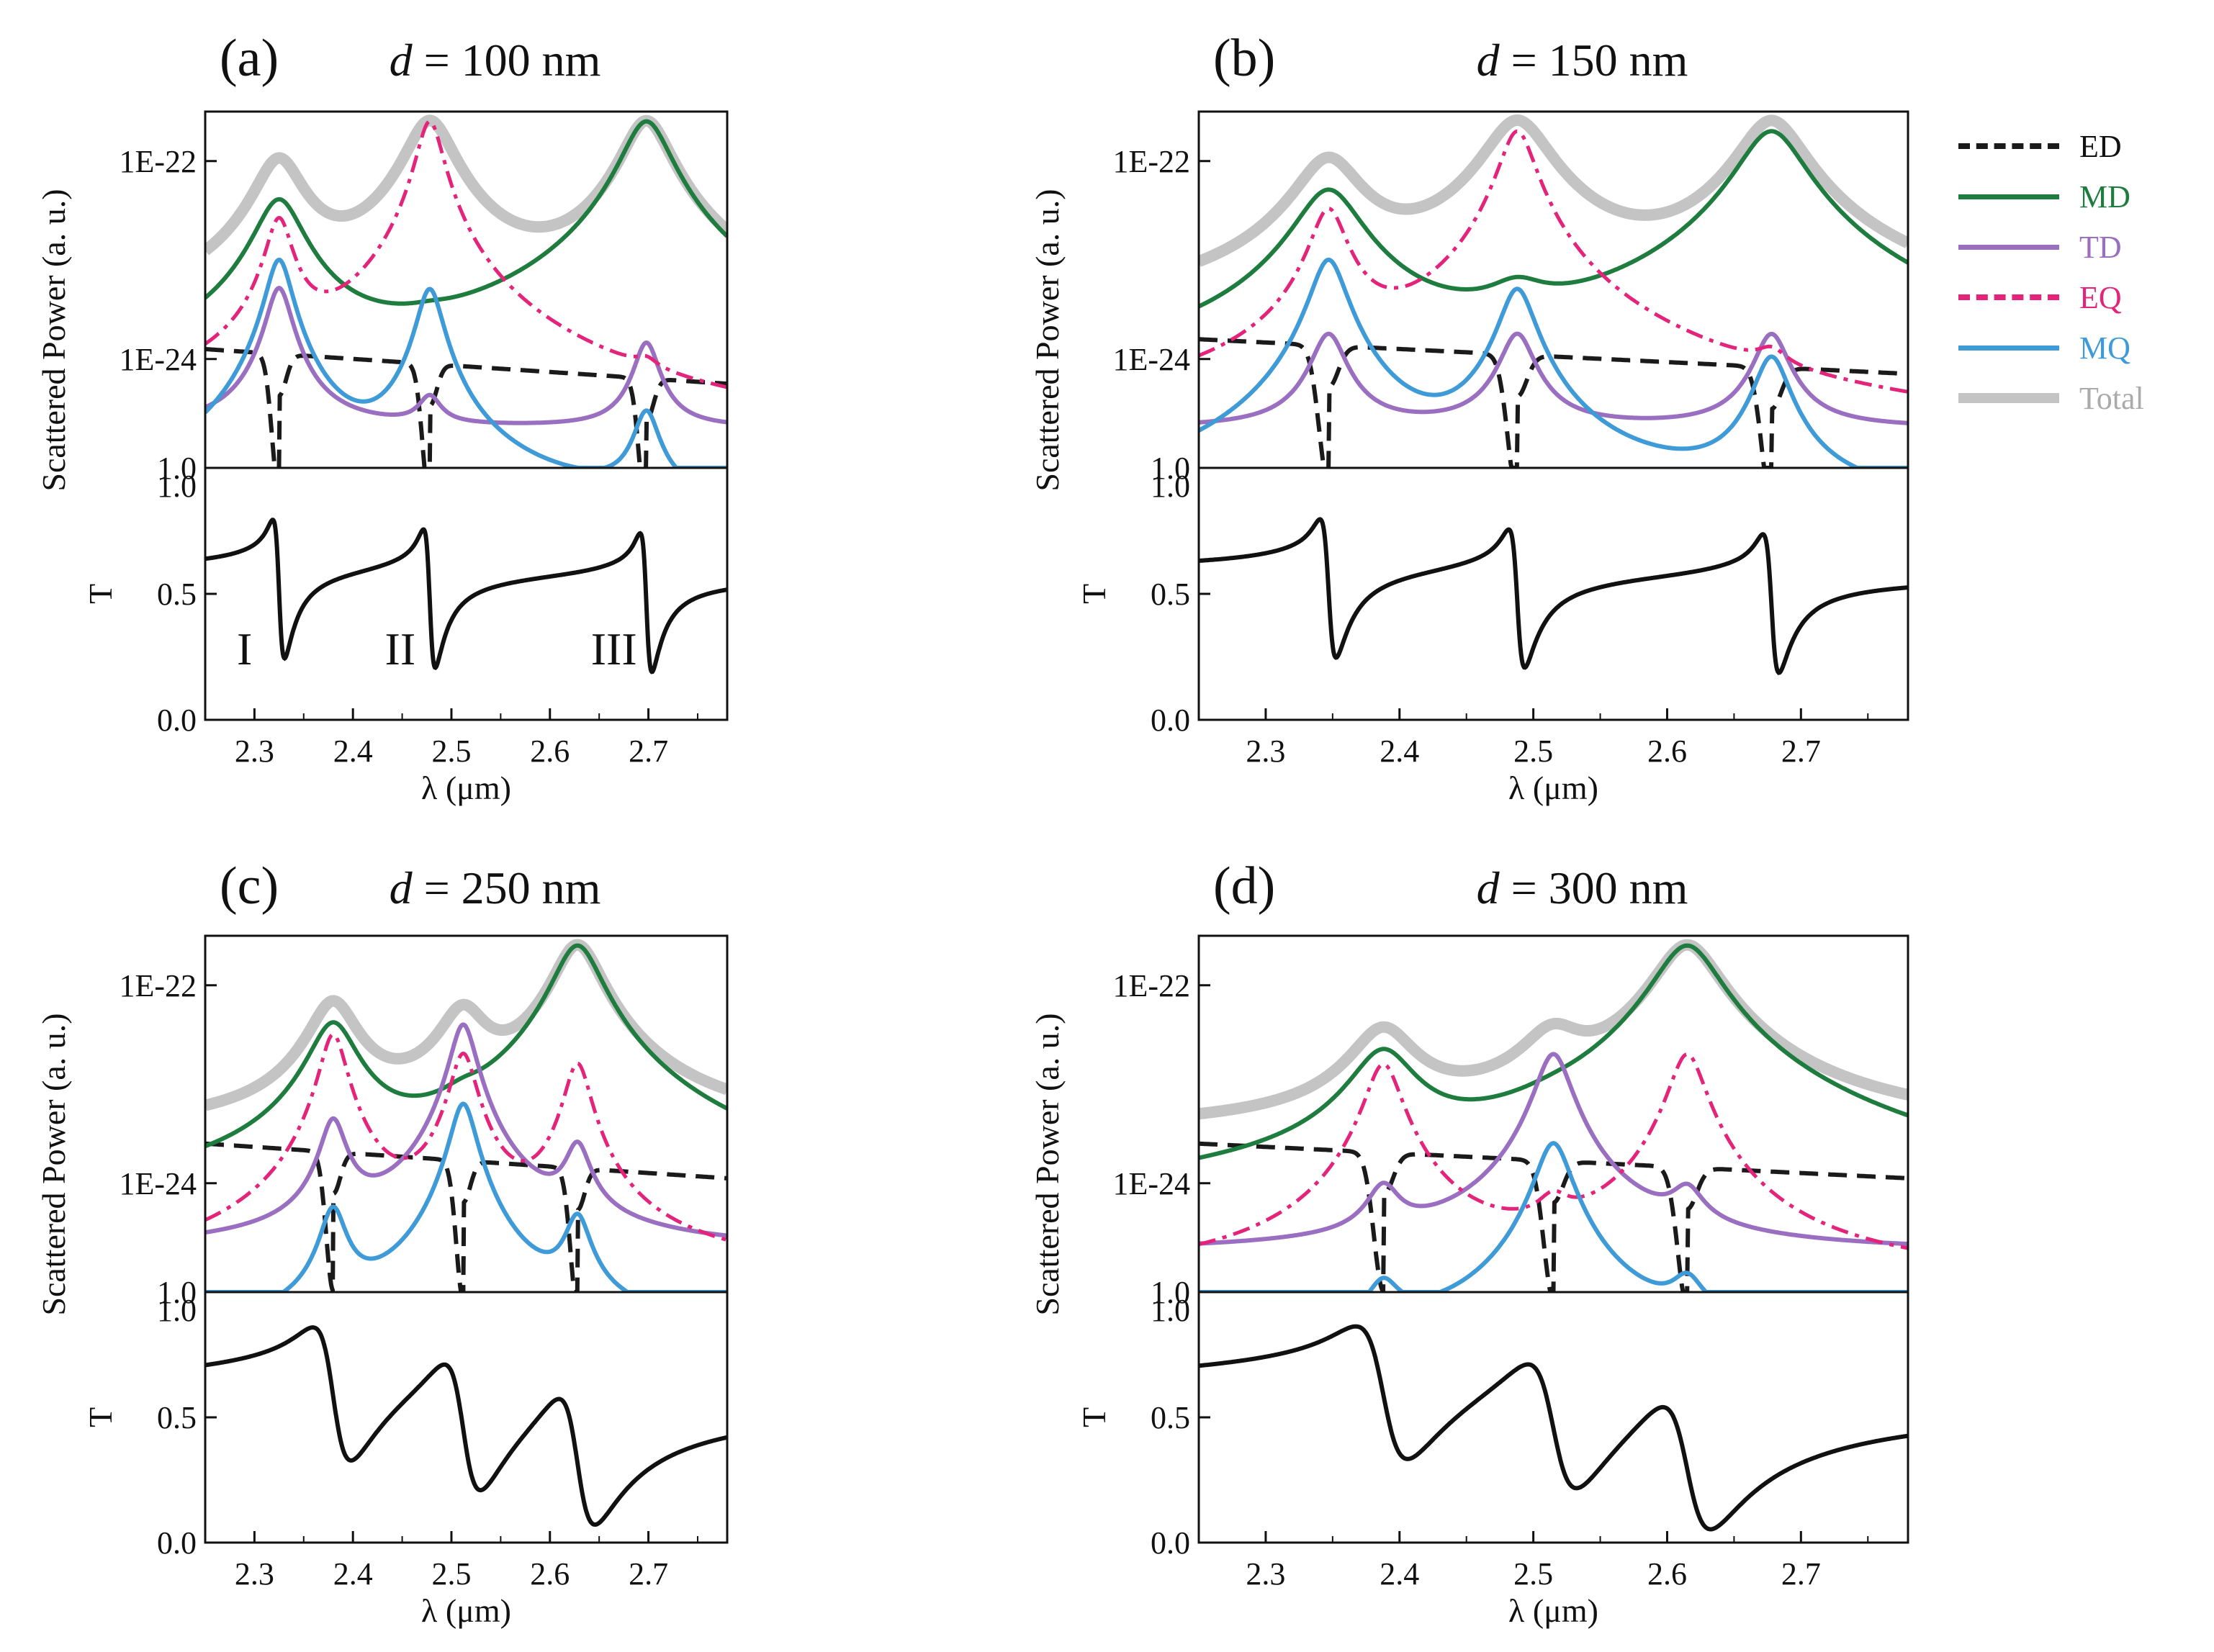  What do you see at coordinates (2100, 297) in the screenshot?
I see `legend-label: EQ` at bounding box center [2100, 297].